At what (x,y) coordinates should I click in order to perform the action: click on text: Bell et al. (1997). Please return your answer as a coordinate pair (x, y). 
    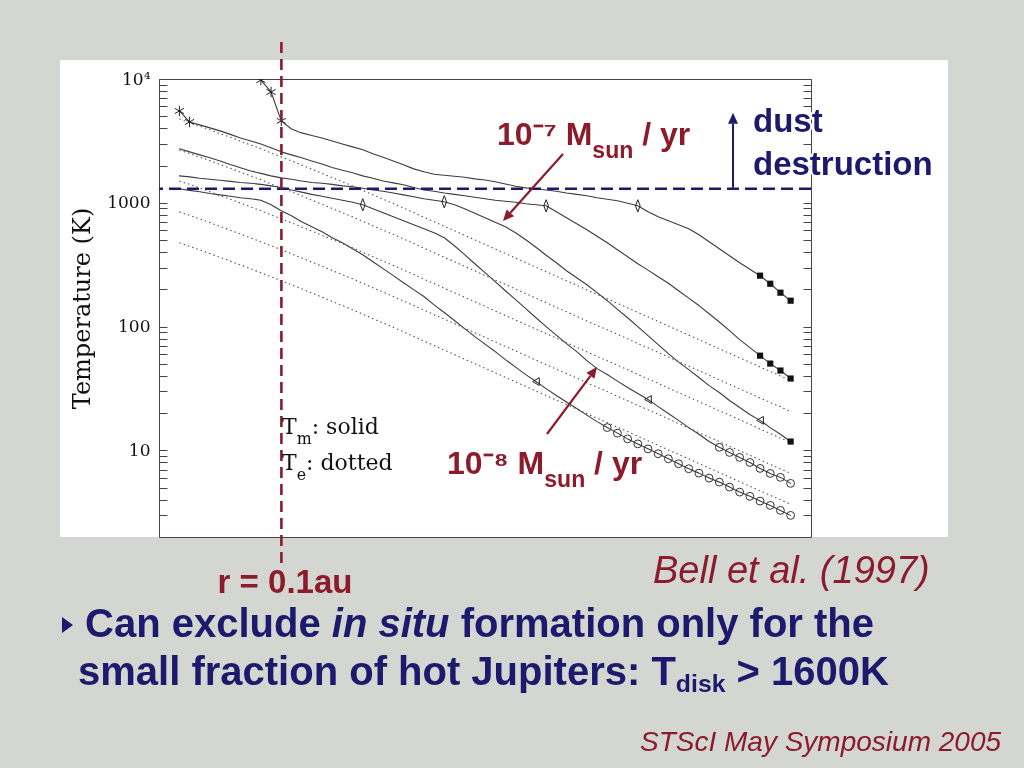
    Looking at the image, I should click on (791, 570).